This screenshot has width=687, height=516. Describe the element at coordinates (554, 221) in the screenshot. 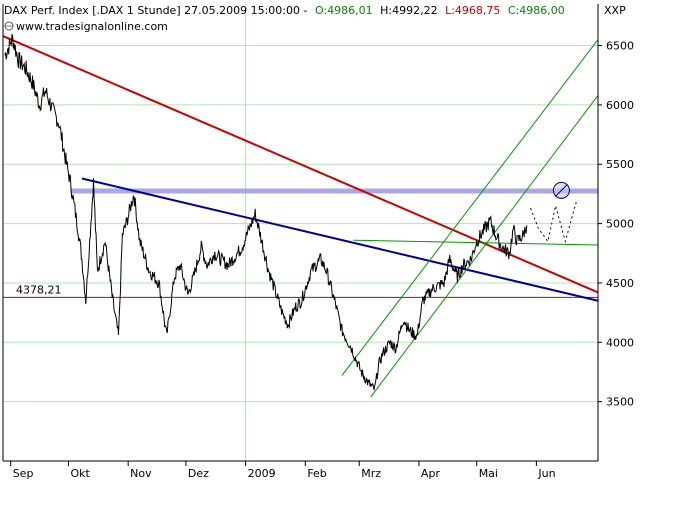

I see `projection-path` at that location.